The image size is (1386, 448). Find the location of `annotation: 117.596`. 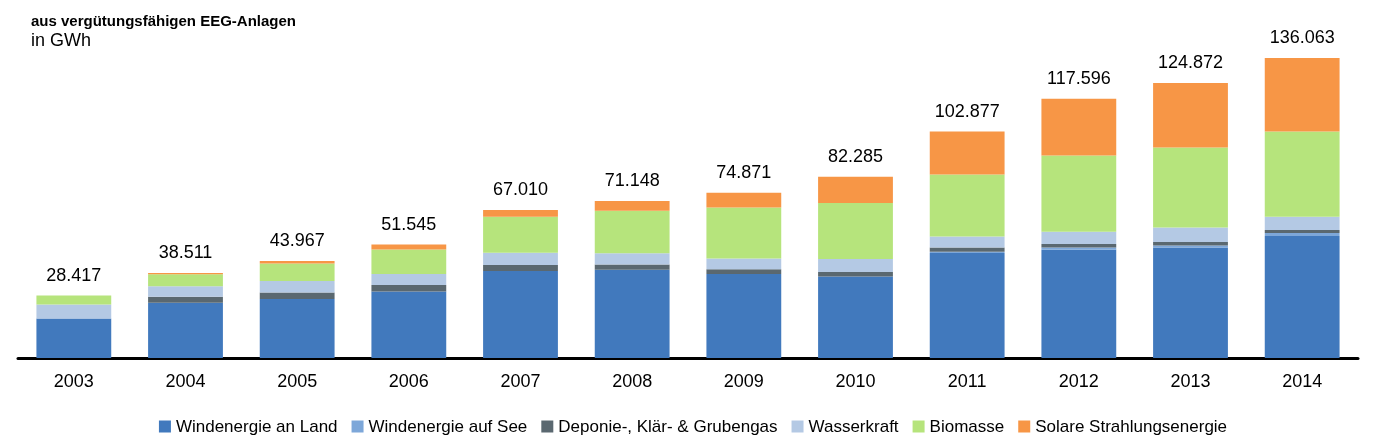

annotation: 117.596 is located at coordinates (1078, 77).